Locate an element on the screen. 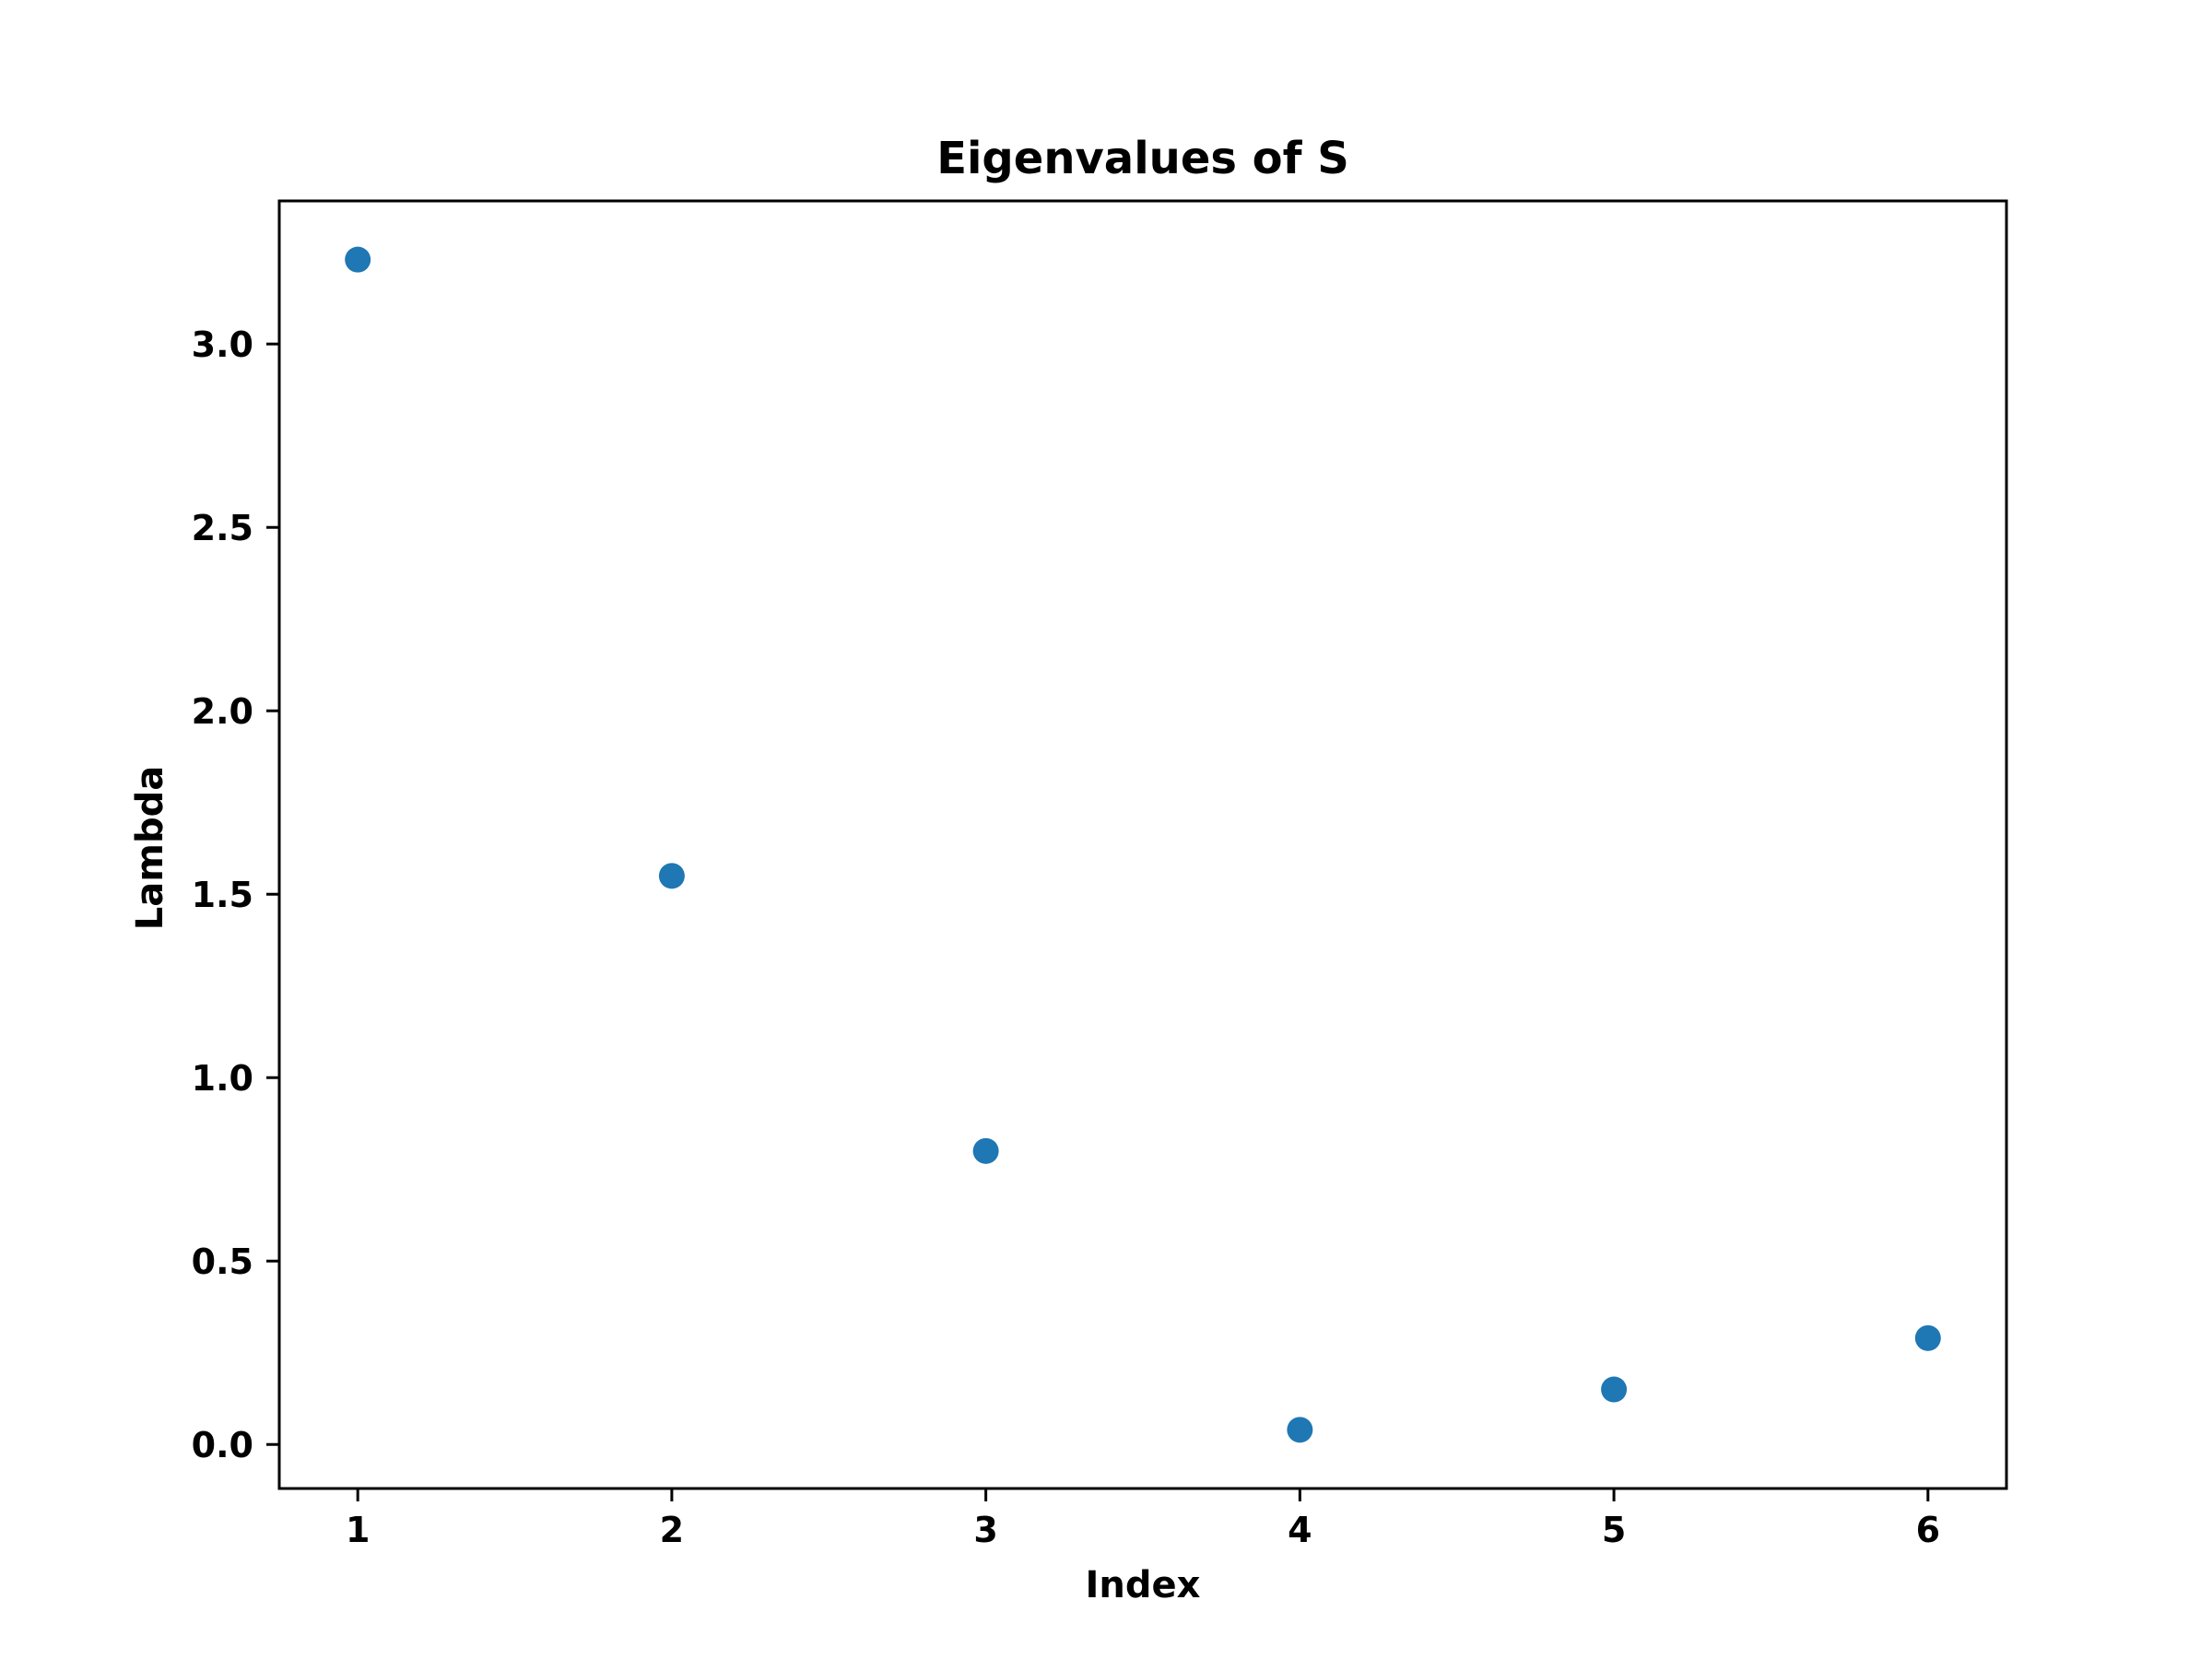  y-tick-label: 1.5 is located at coordinates (222, 895).